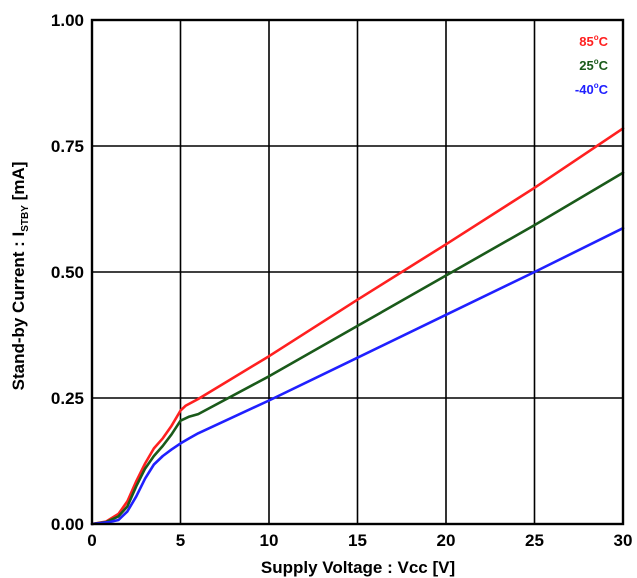 Image resolution: width=637 pixels, height=578 pixels. I want to click on x-tick-labels: 0 5 10 15 20 25 30, so click(359, 540).